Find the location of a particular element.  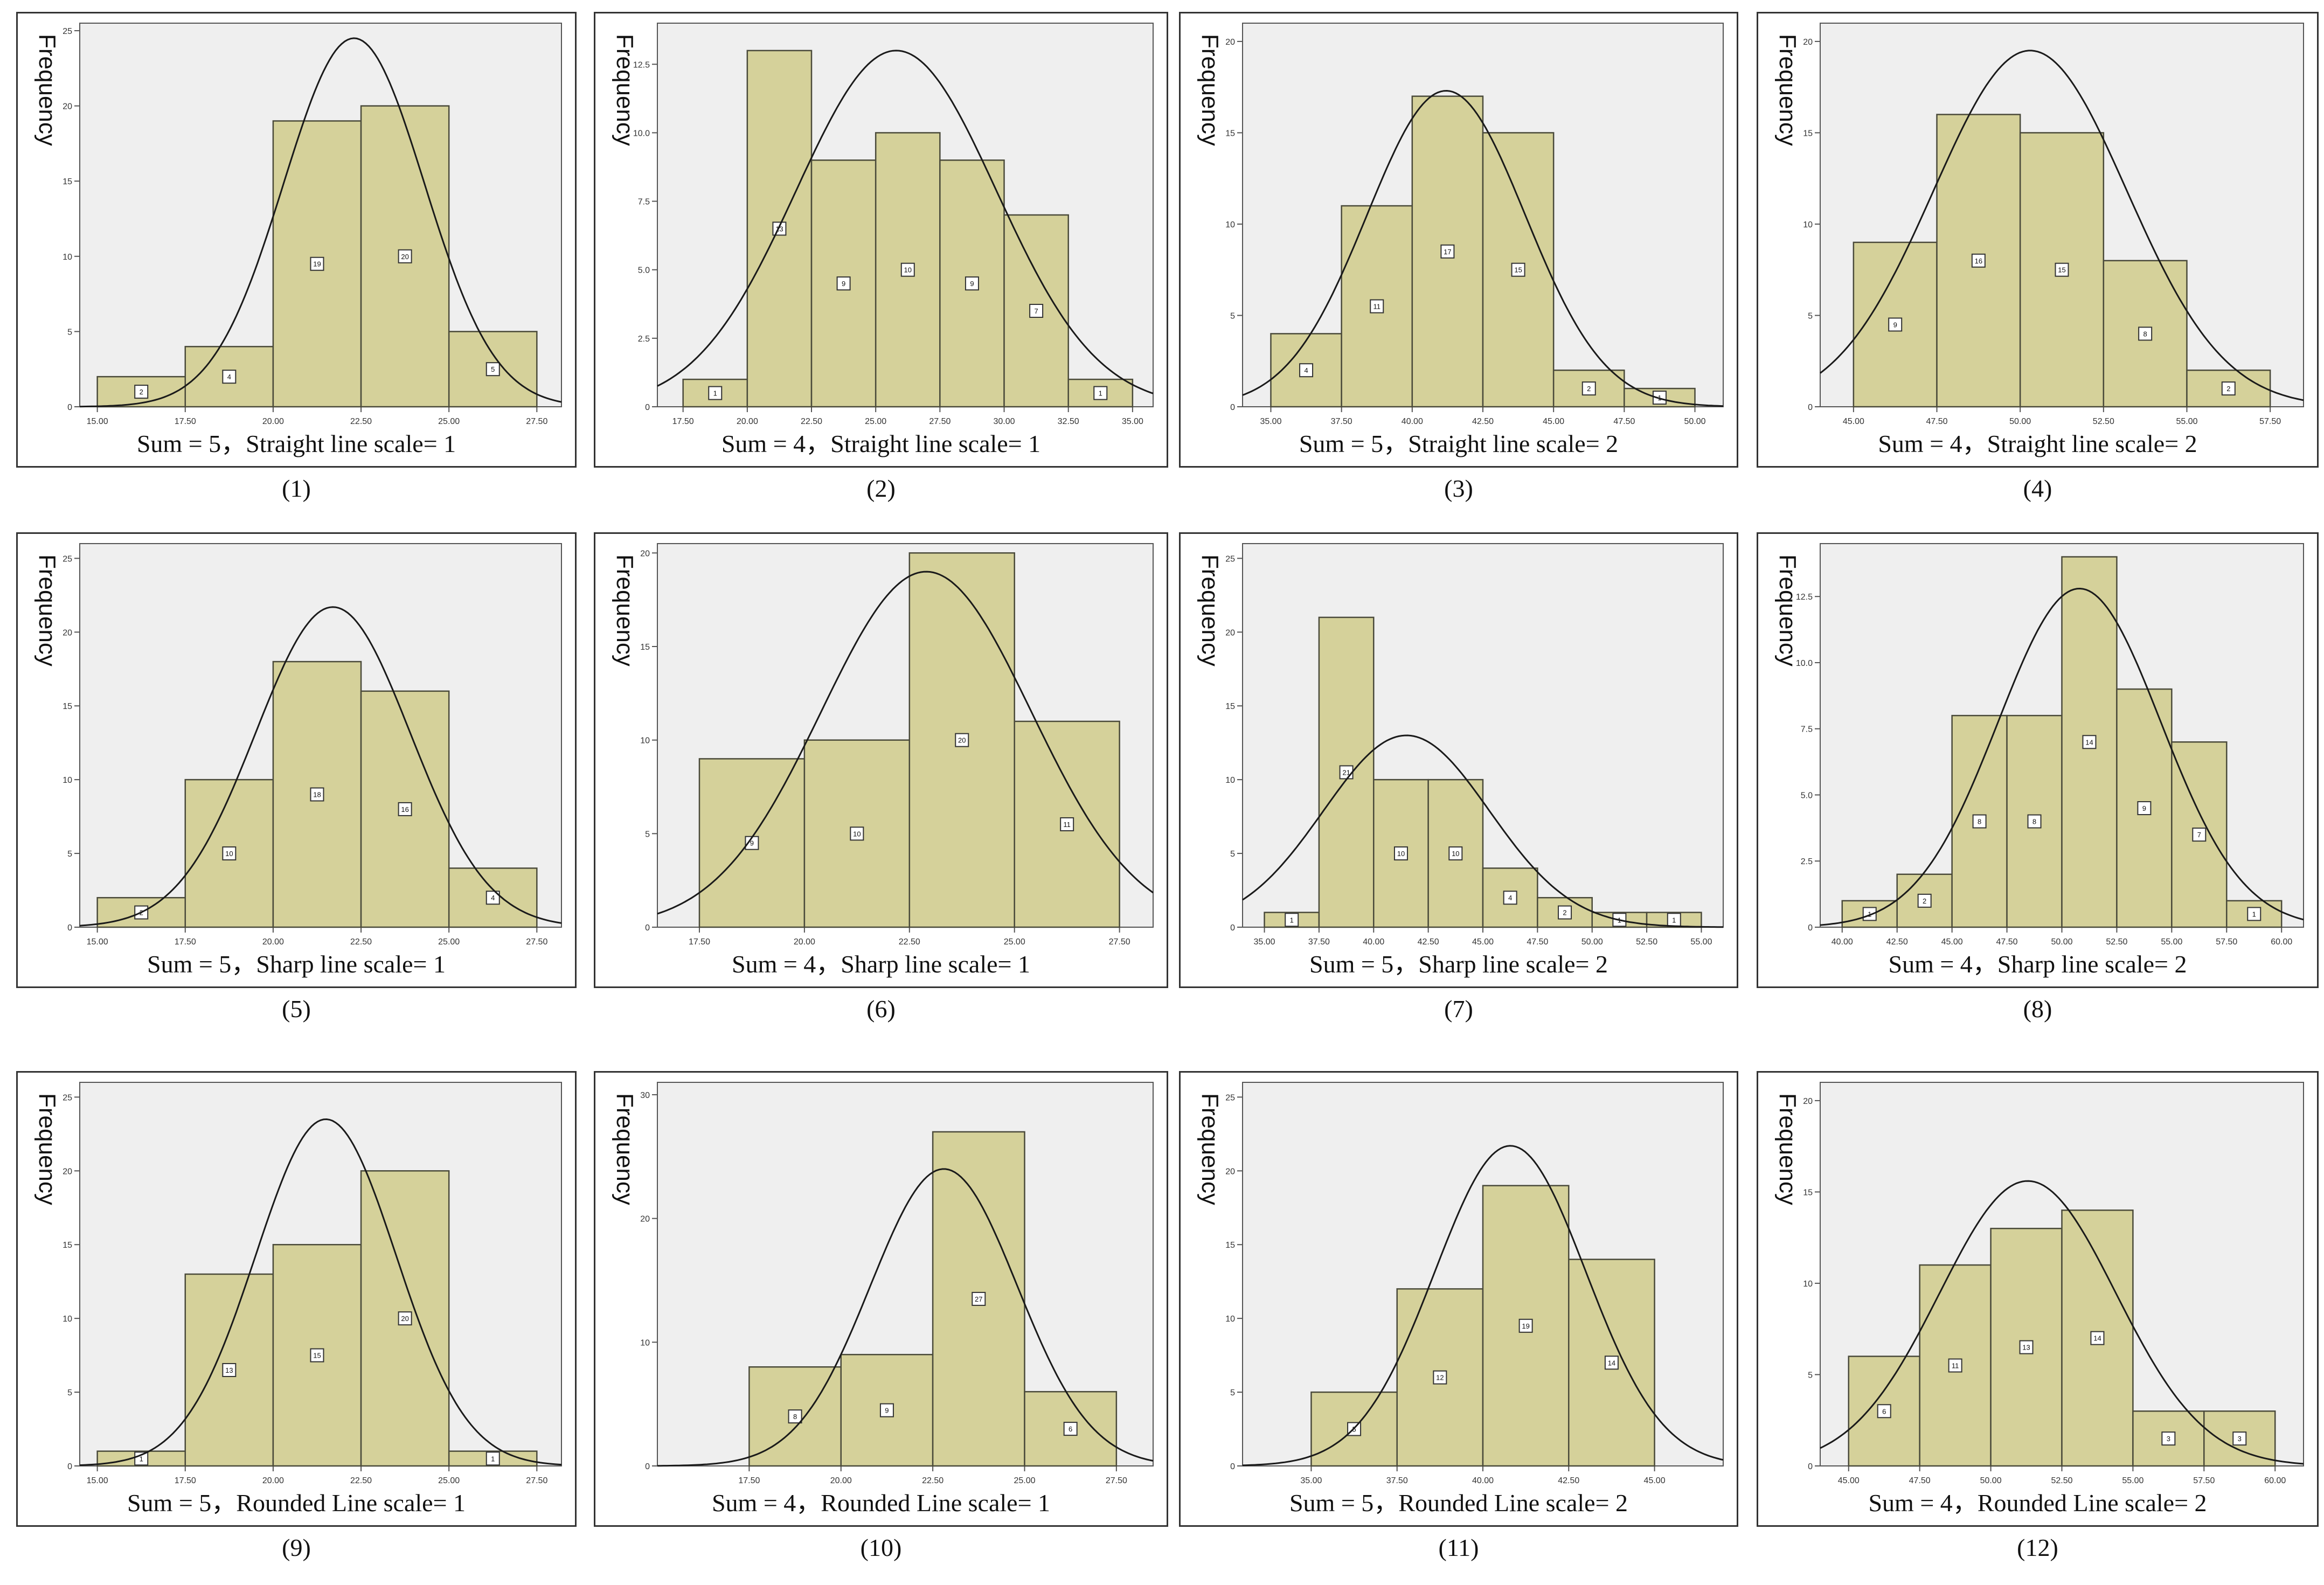

x-tick-label: 52.50 is located at coordinates (2116, 942).